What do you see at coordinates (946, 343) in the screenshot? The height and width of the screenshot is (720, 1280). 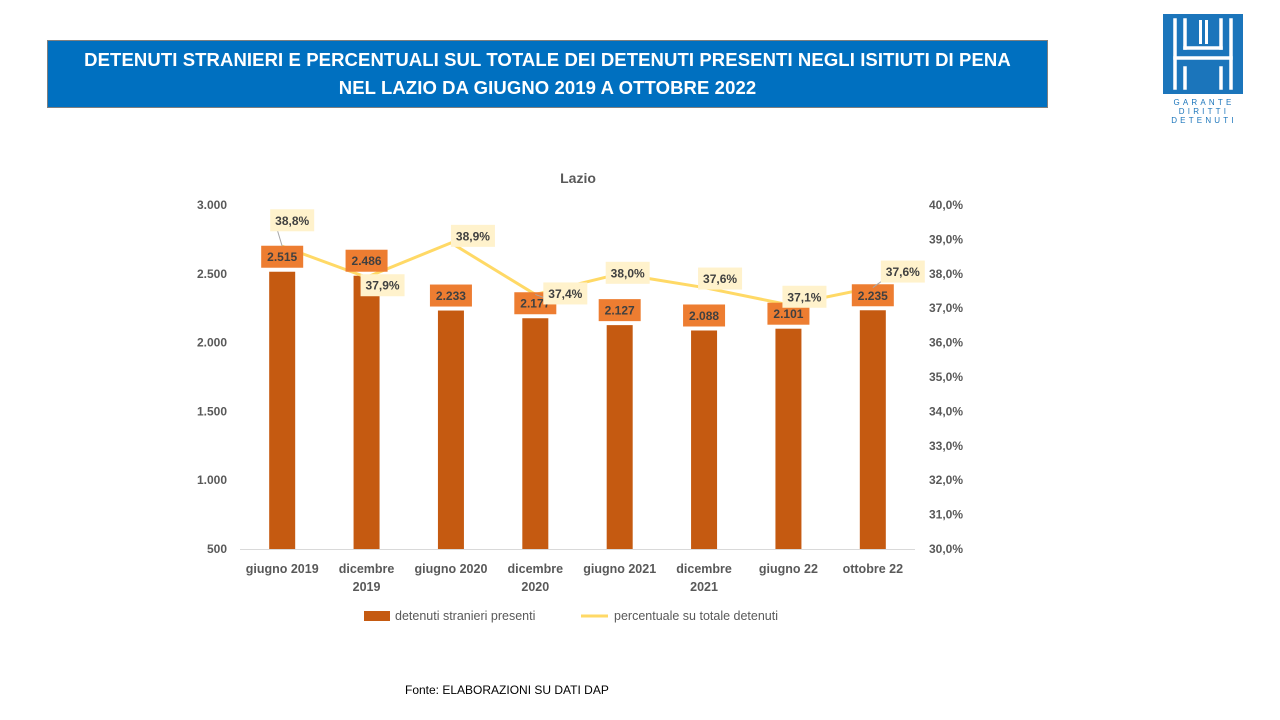 I see `y-right-tick-label: 36,0%` at bounding box center [946, 343].